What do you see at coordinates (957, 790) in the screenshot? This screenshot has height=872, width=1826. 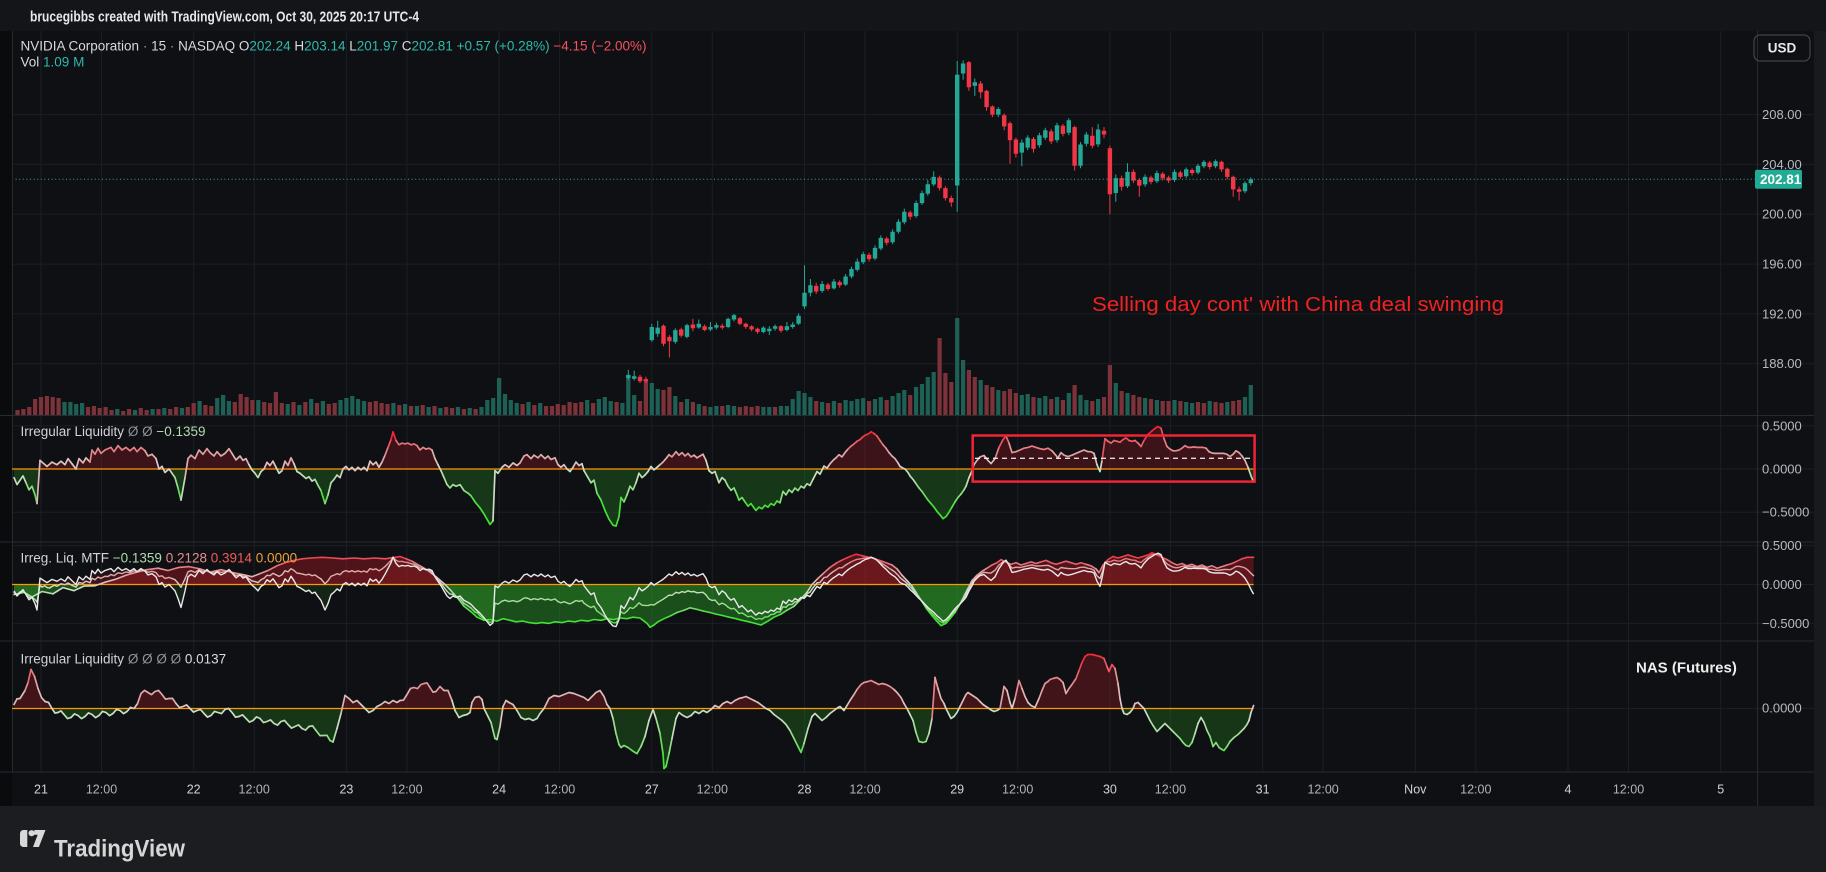 I see `svg-text: 29` at bounding box center [957, 790].